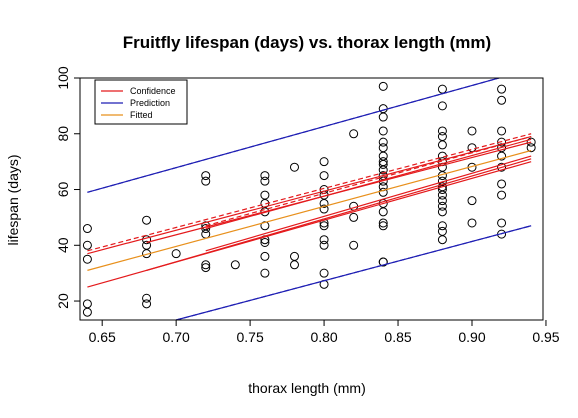 This screenshot has width=578, height=418. Describe the element at coordinates (545, 337) in the screenshot. I see `x-tick-label: 0.95` at that location.